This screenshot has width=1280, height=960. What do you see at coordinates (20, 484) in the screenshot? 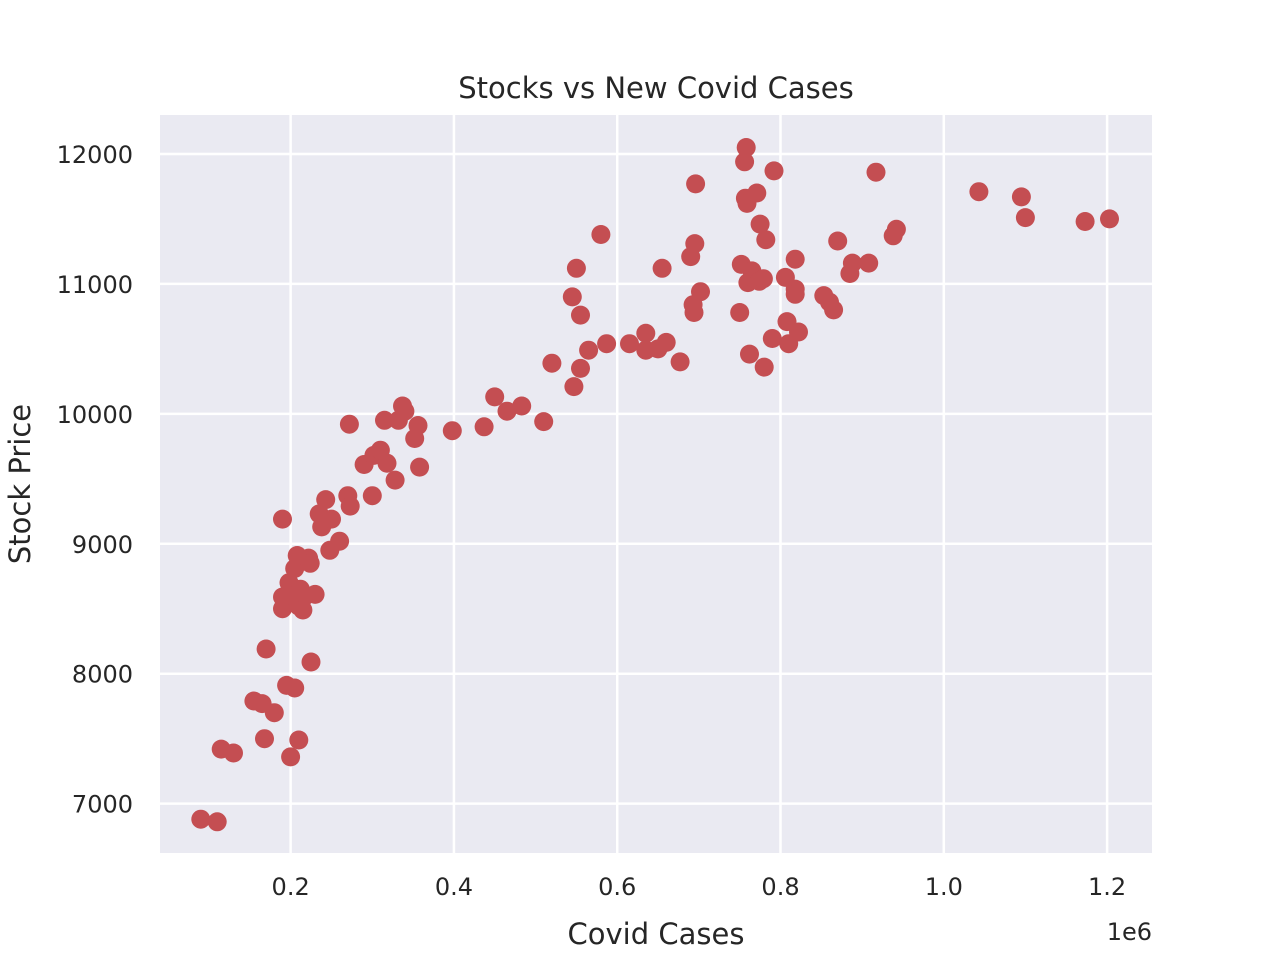
I see `y-axis-label: Stock Price` at bounding box center [20, 484].